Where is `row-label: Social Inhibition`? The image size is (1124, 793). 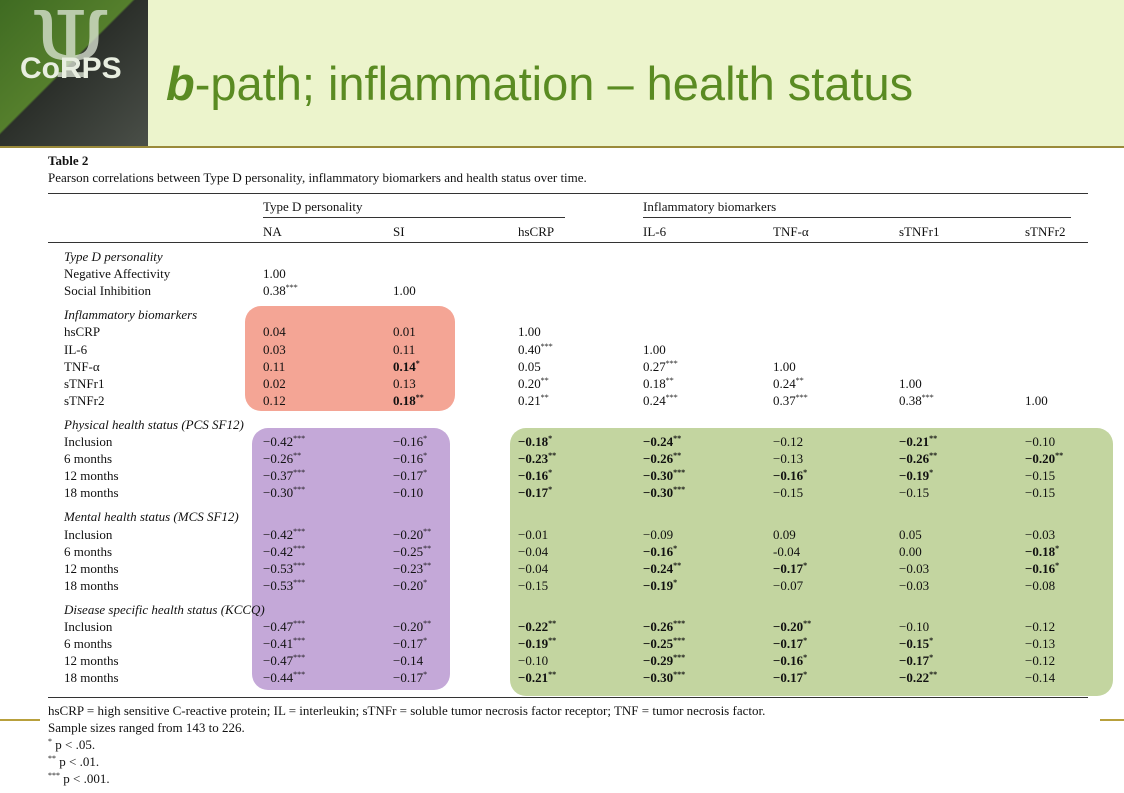 row-label: Social Inhibition is located at coordinates (108, 291).